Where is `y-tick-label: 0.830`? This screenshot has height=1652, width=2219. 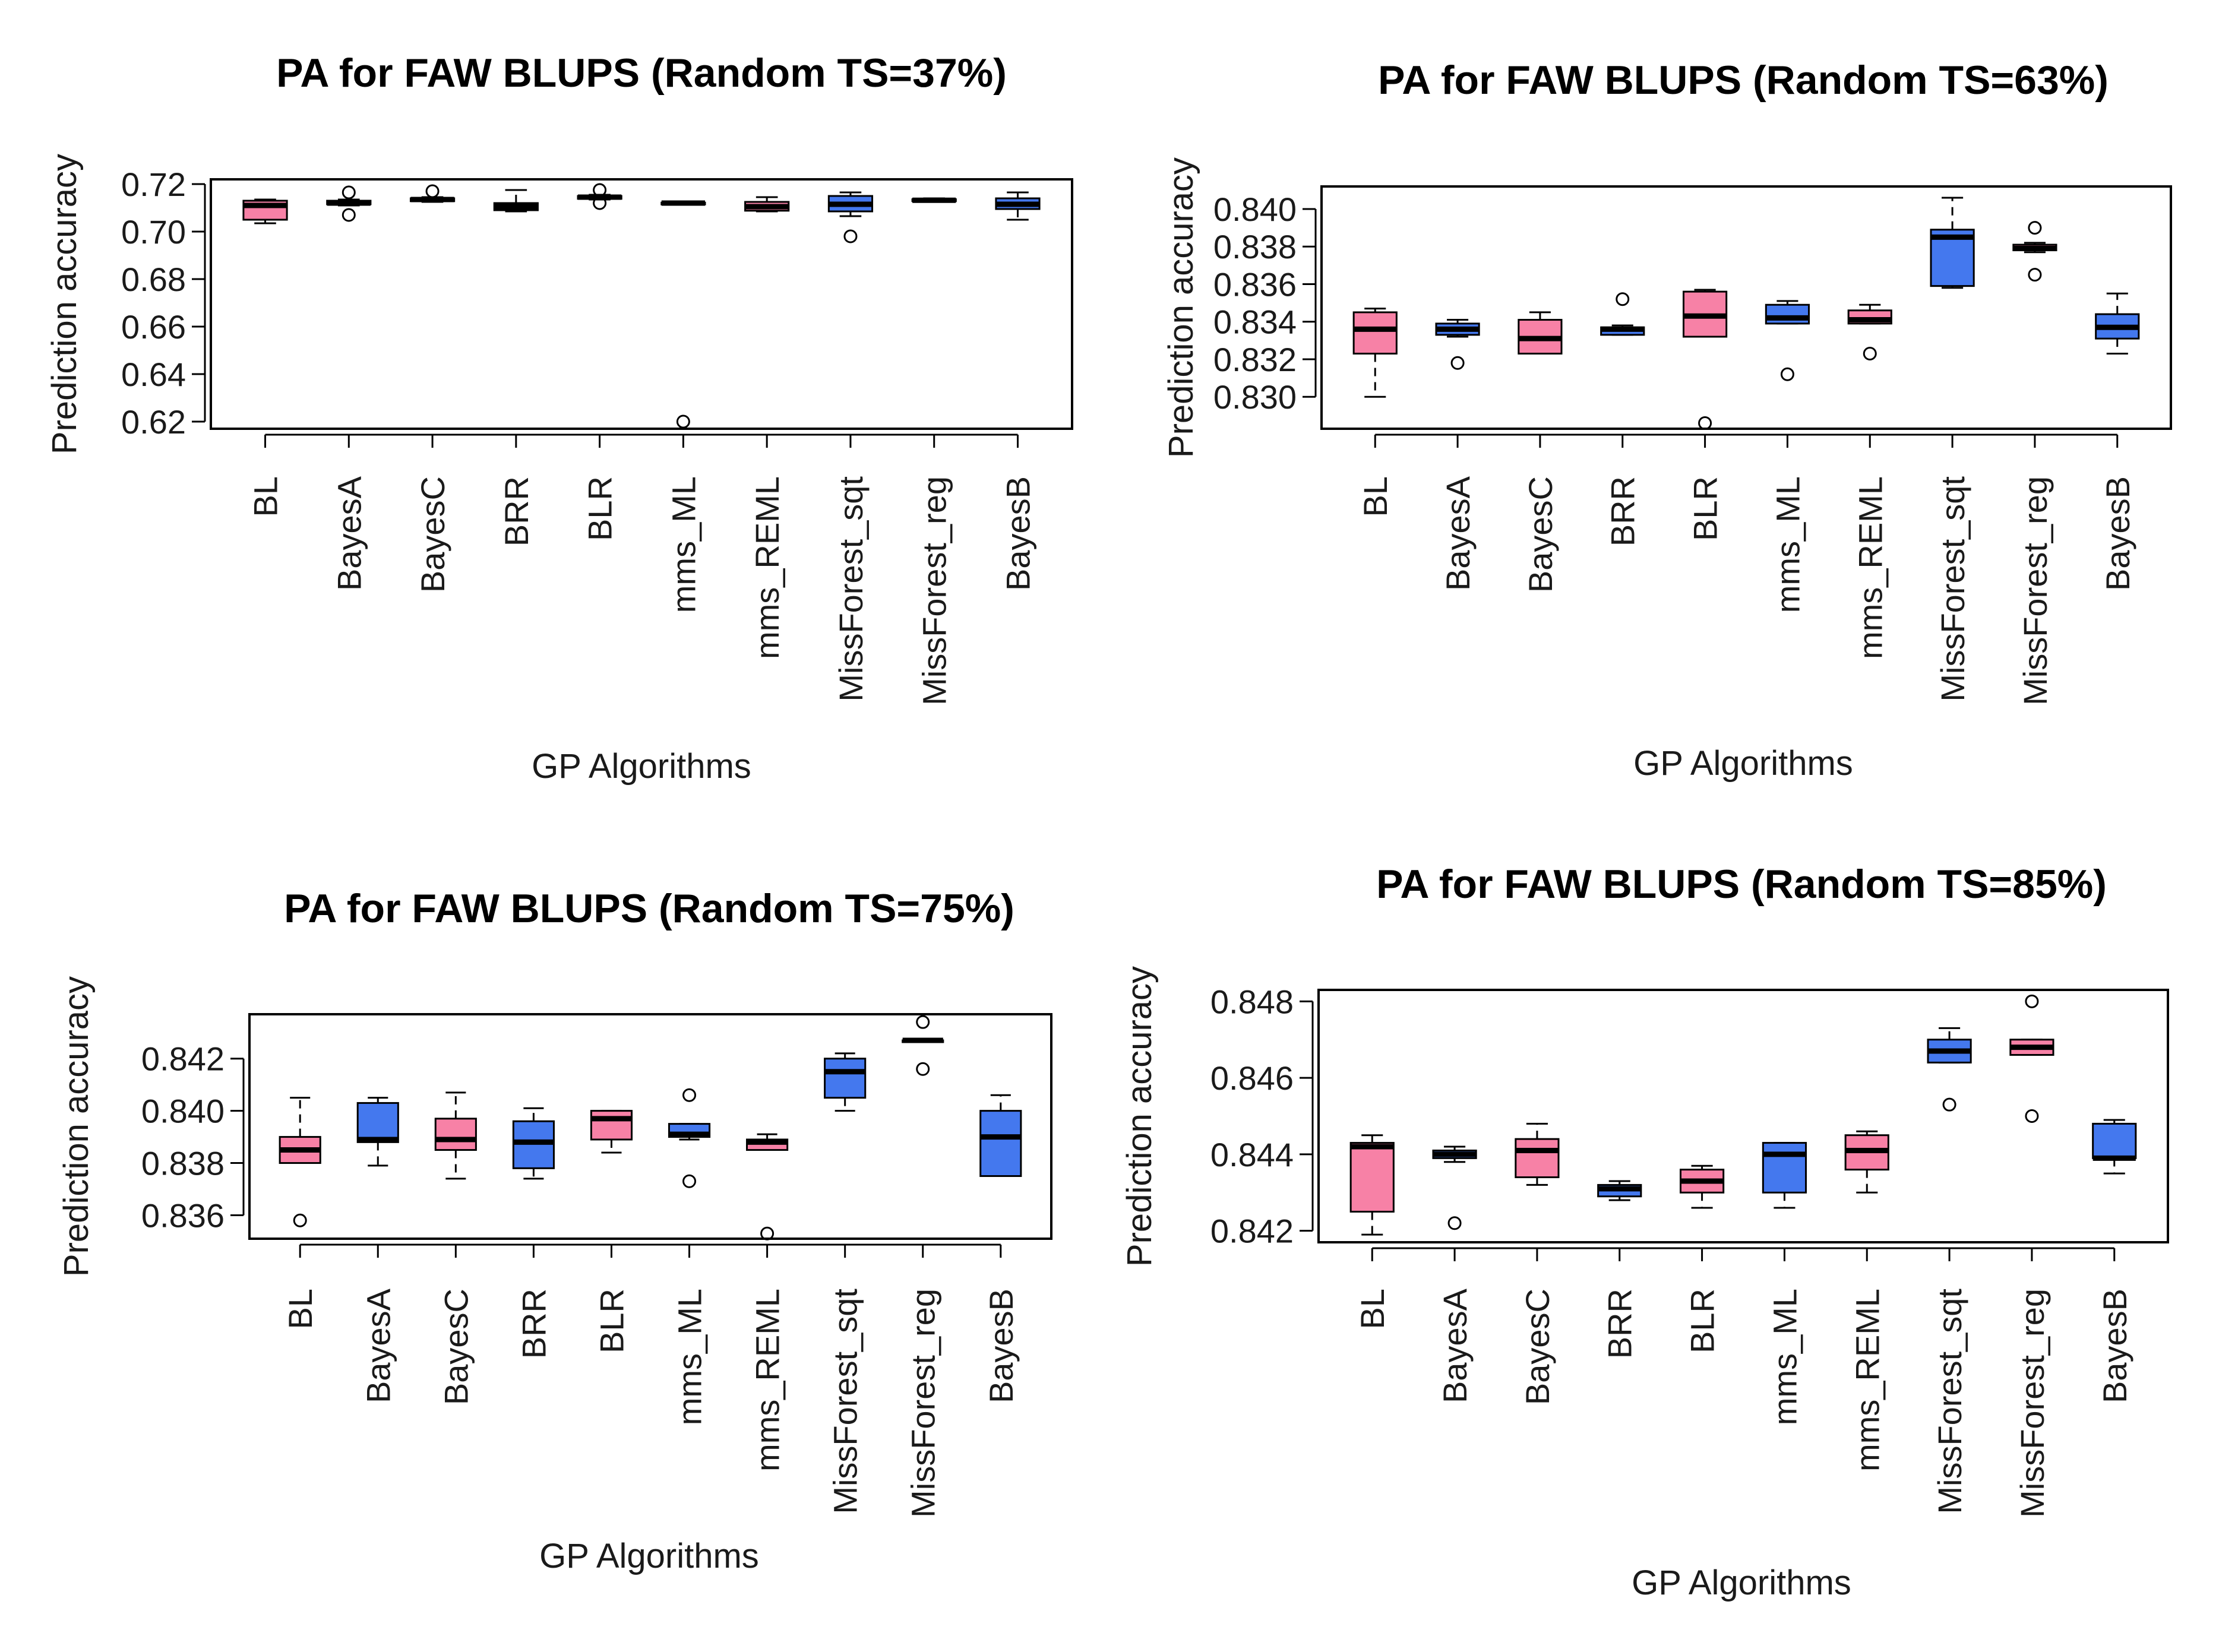
y-tick-label: 0.830 is located at coordinates (1255, 397).